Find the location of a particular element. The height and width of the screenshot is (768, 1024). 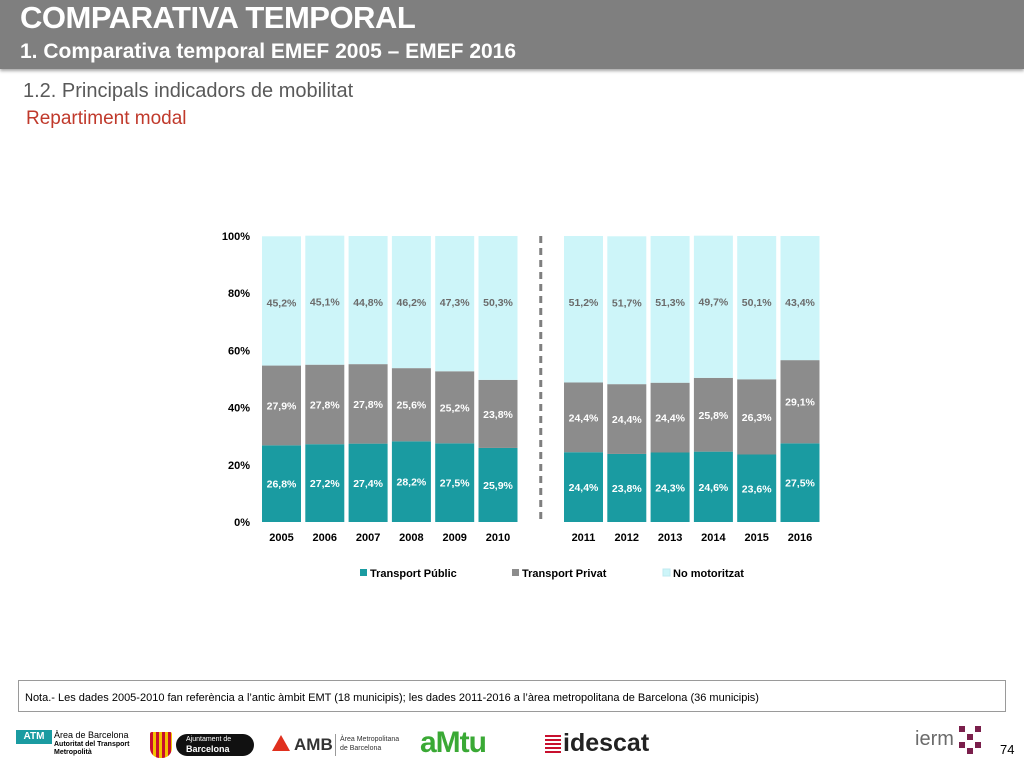

amb-divider is located at coordinates (335, 745).